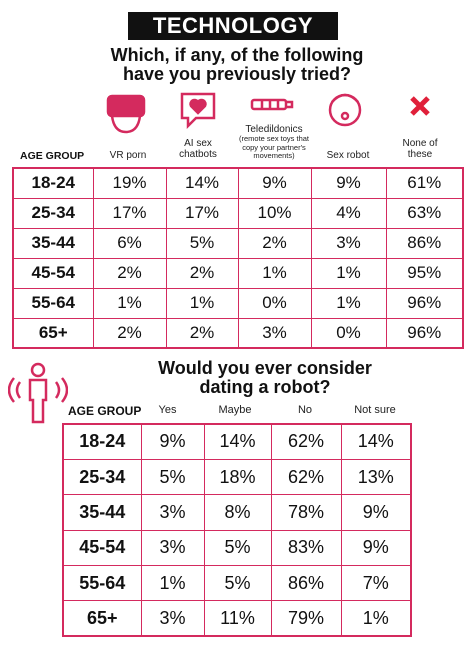 The height and width of the screenshot is (650, 474). Describe the element at coordinates (375, 410) in the screenshot. I see `column-header: Not sure` at that location.